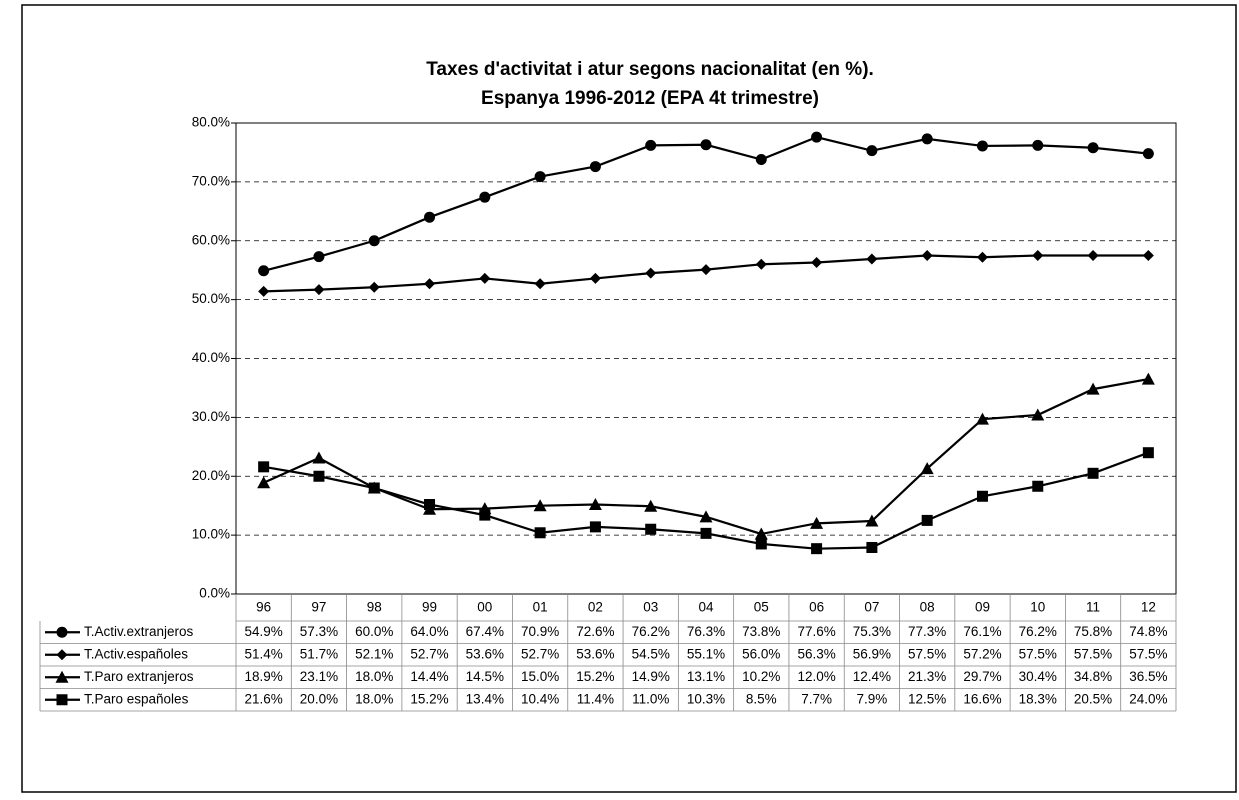 The width and height of the screenshot is (1239, 800). I want to click on data-label: 55.1%, so click(706, 653).